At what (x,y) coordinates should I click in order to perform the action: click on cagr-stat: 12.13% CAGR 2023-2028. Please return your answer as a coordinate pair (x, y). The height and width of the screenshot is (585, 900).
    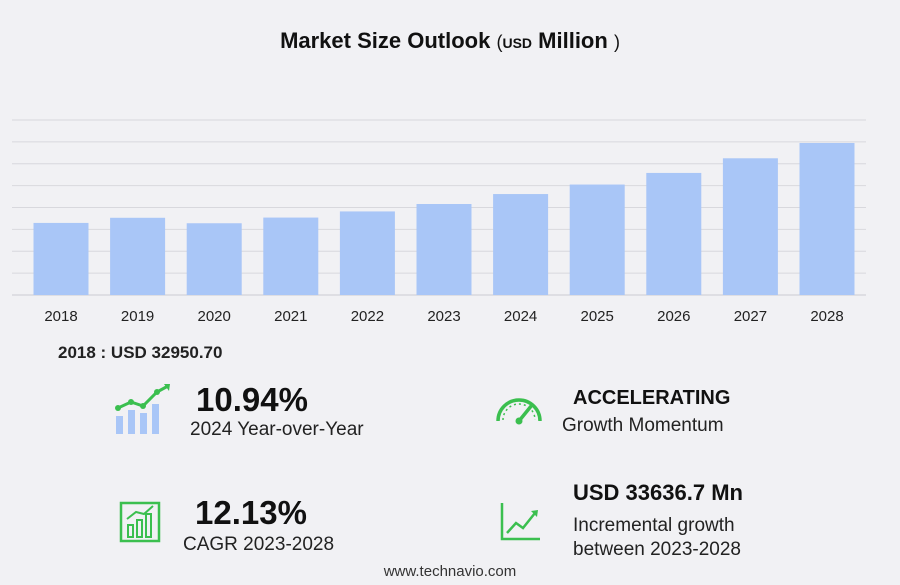
    Looking at the image, I should click on (258, 525).